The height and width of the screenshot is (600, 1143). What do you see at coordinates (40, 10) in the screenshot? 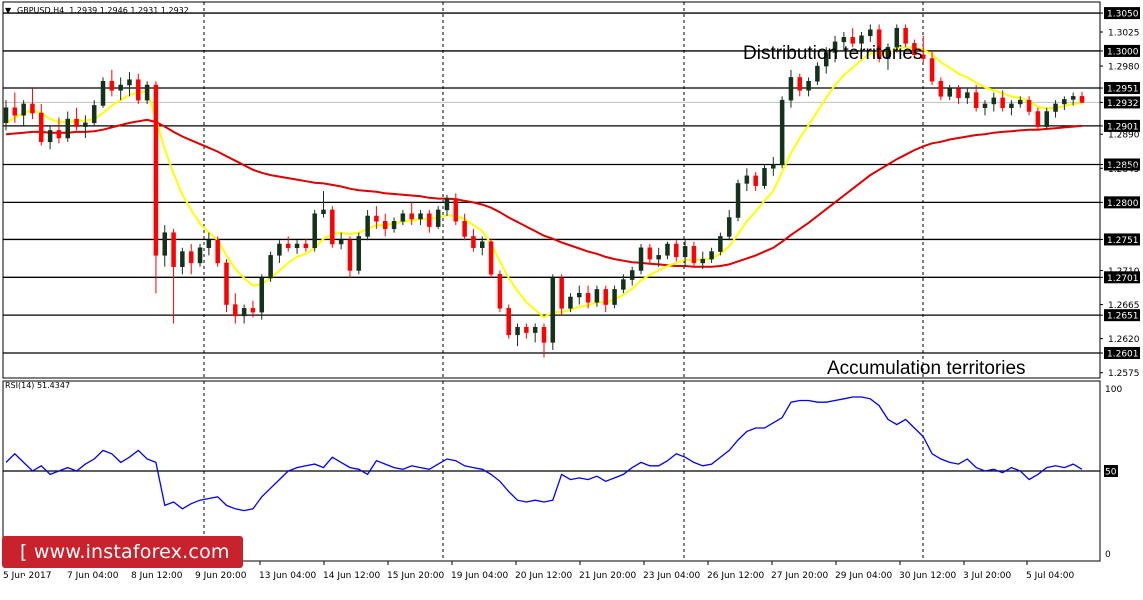
I see `symbol-header: GBPUSD,H4` at bounding box center [40, 10].